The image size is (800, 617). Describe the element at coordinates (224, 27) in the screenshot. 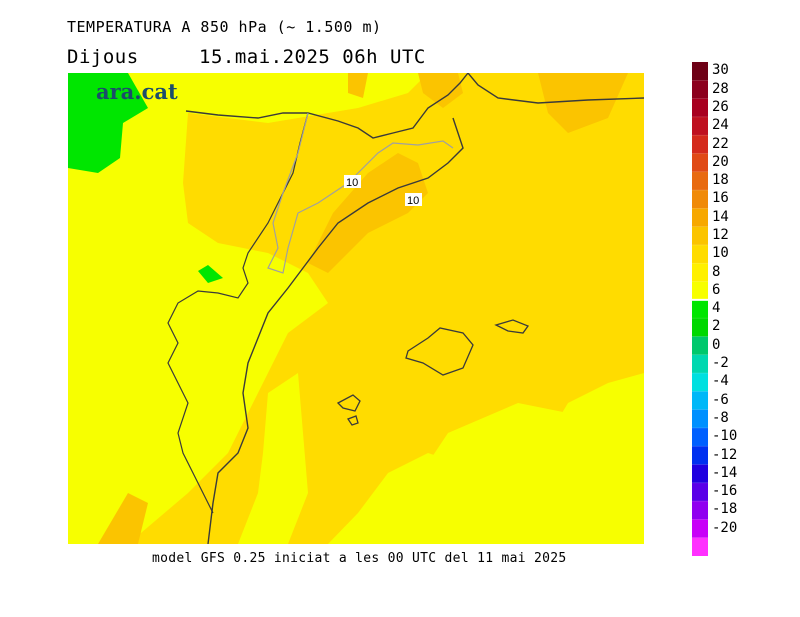

I see `map-title: TEMPERATURA A 850 hPa (~ 1.500 m)` at that location.